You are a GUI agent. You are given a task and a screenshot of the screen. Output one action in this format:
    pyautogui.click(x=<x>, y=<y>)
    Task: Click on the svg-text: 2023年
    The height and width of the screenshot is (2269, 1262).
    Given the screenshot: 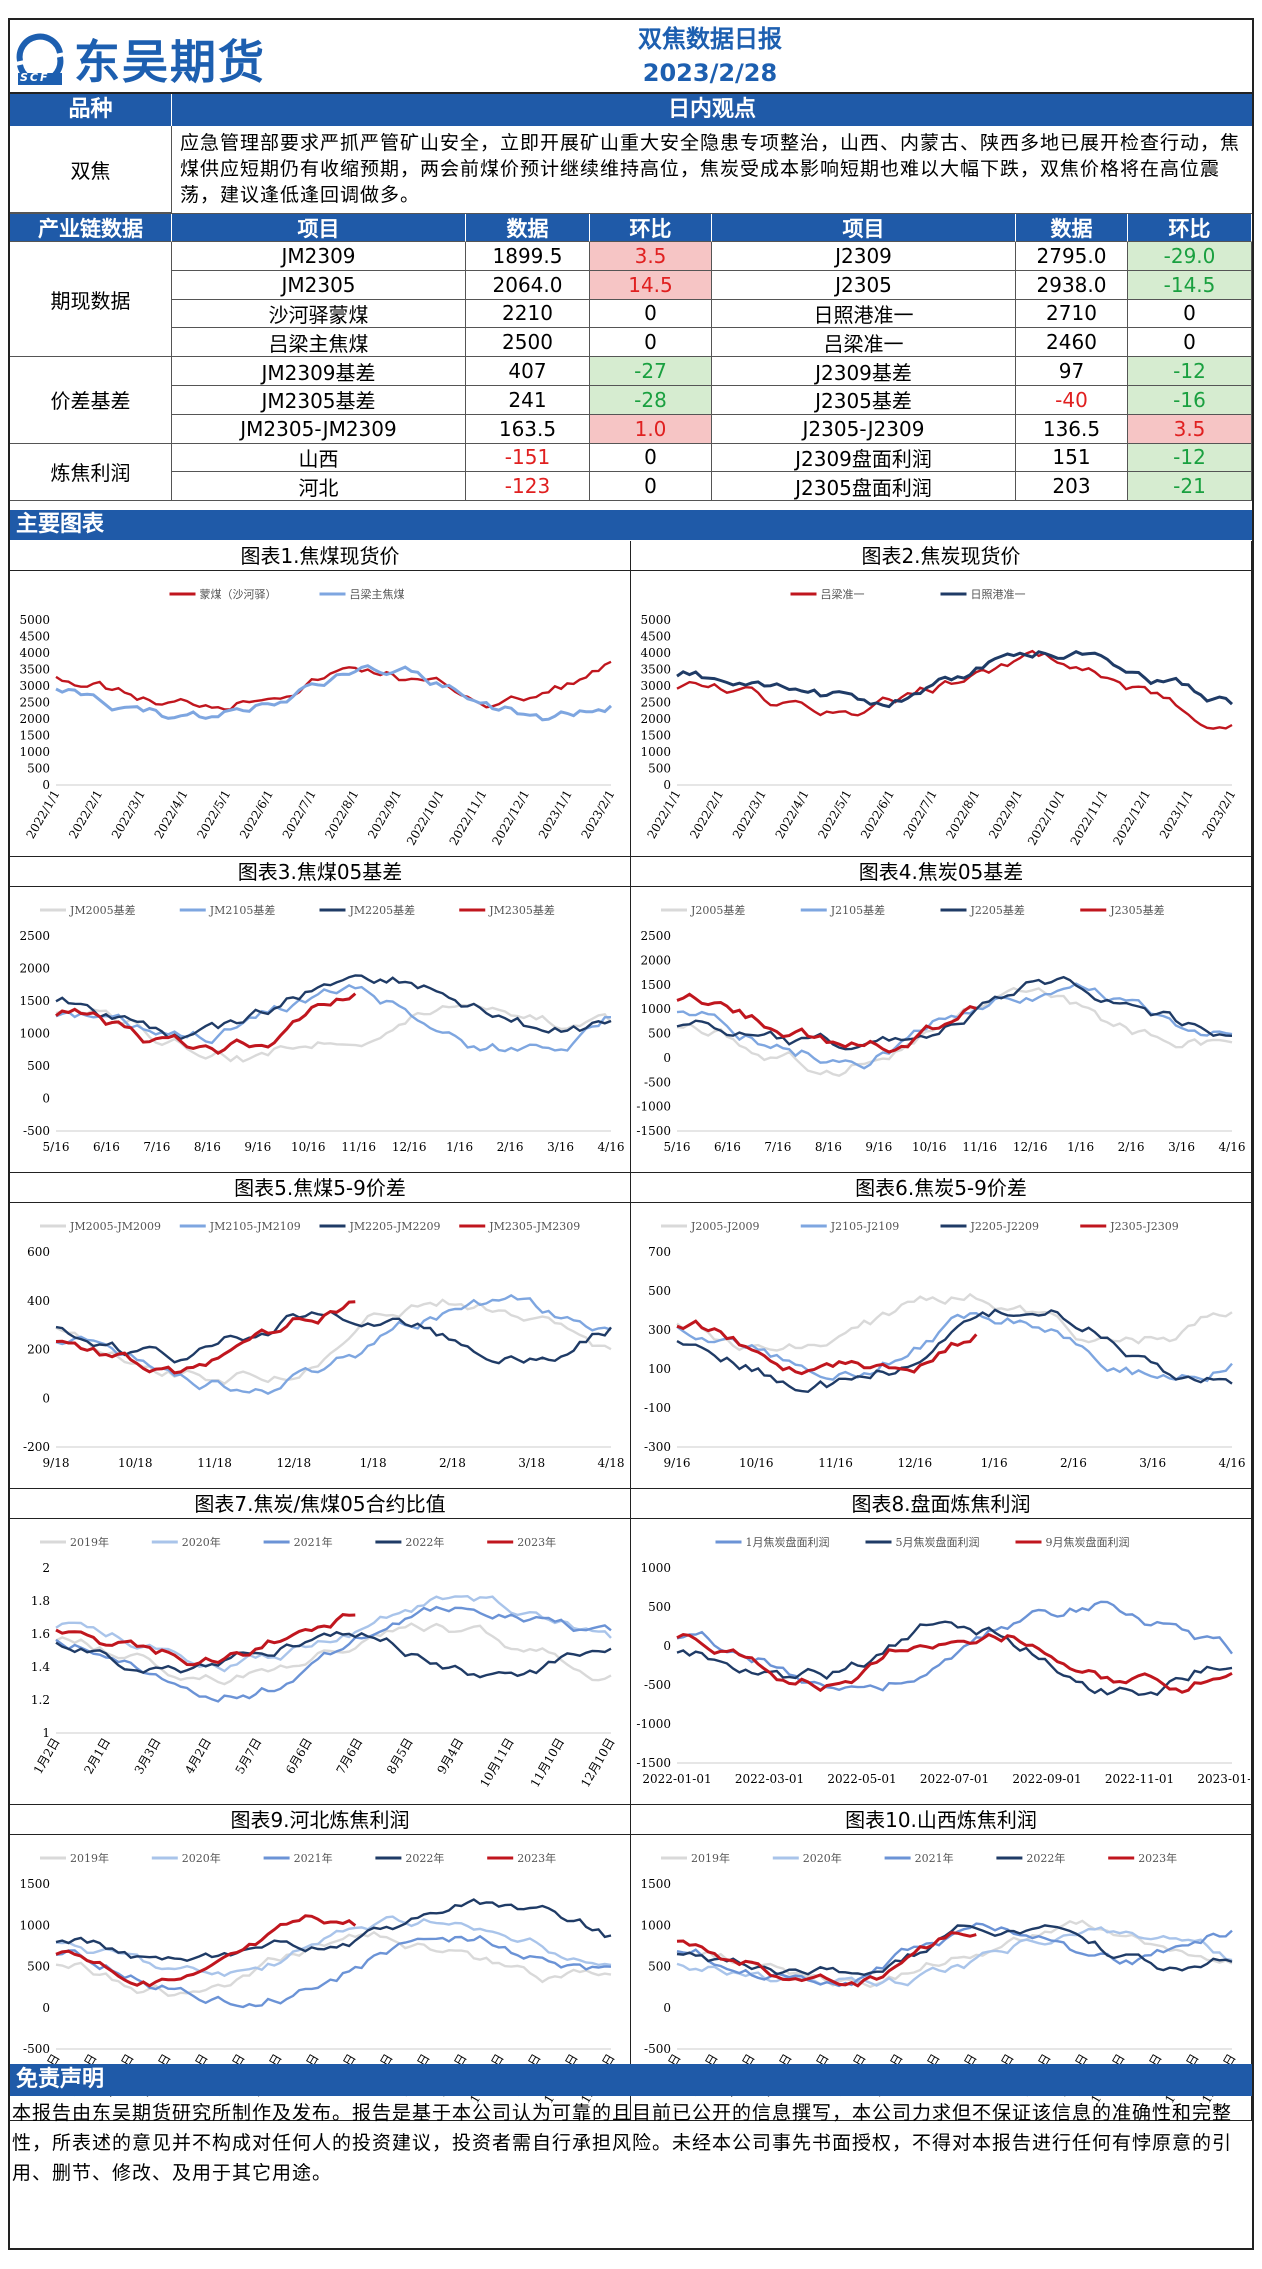 What is the action you would take?
    pyautogui.click(x=1157, y=1858)
    